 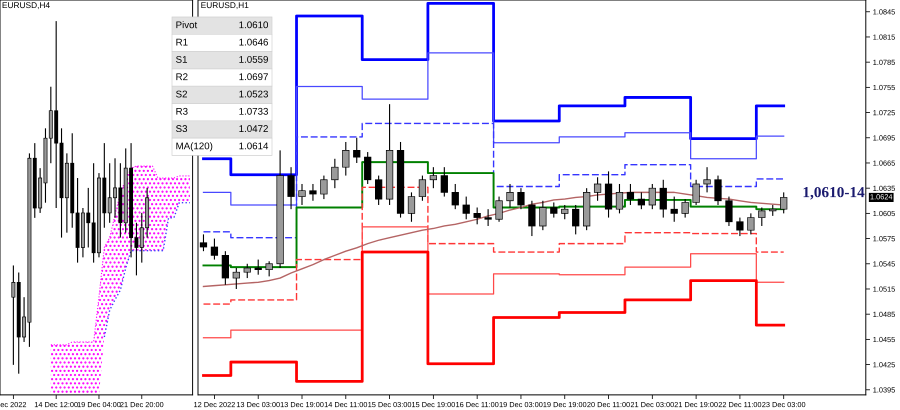 What do you see at coordinates (182, 76) in the screenshot?
I see `annotation: R2` at bounding box center [182, 76].